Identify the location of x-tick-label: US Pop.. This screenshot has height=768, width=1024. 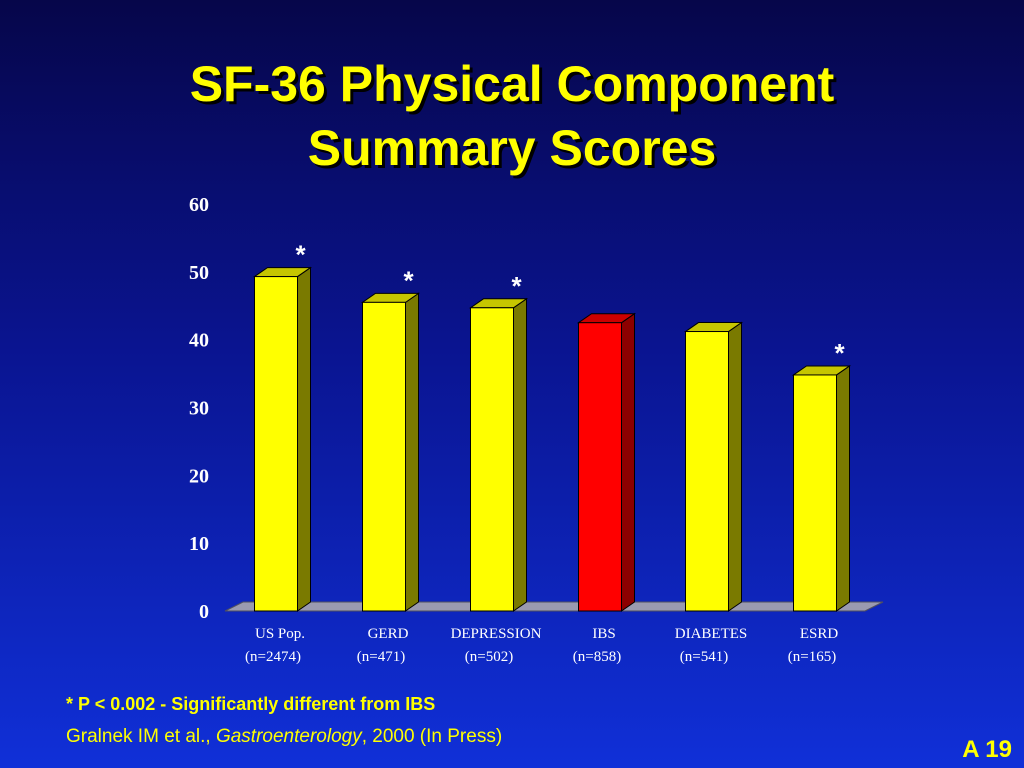
(280, 634).